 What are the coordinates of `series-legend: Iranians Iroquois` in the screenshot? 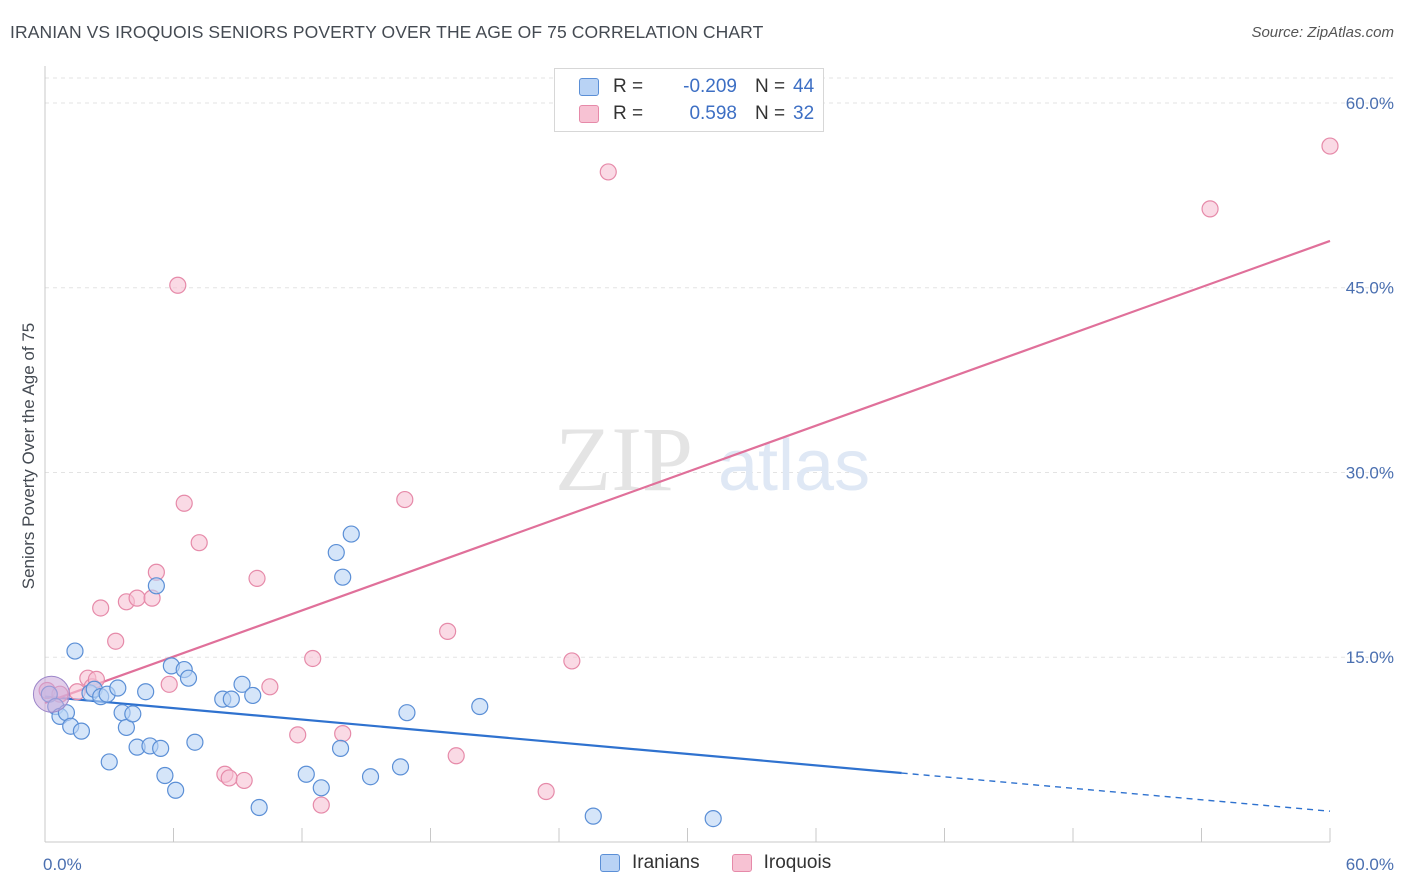 It's located at (731, 863).